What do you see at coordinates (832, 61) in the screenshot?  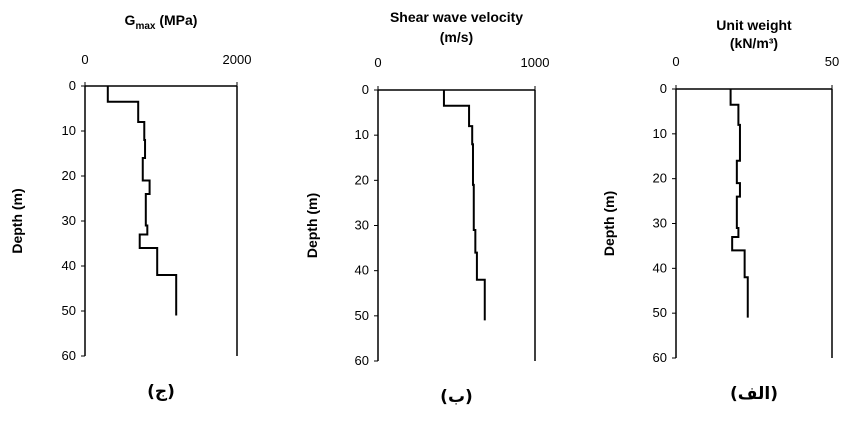 I see `right-xtick-label-1: 50` at bounding box center [832, 61].